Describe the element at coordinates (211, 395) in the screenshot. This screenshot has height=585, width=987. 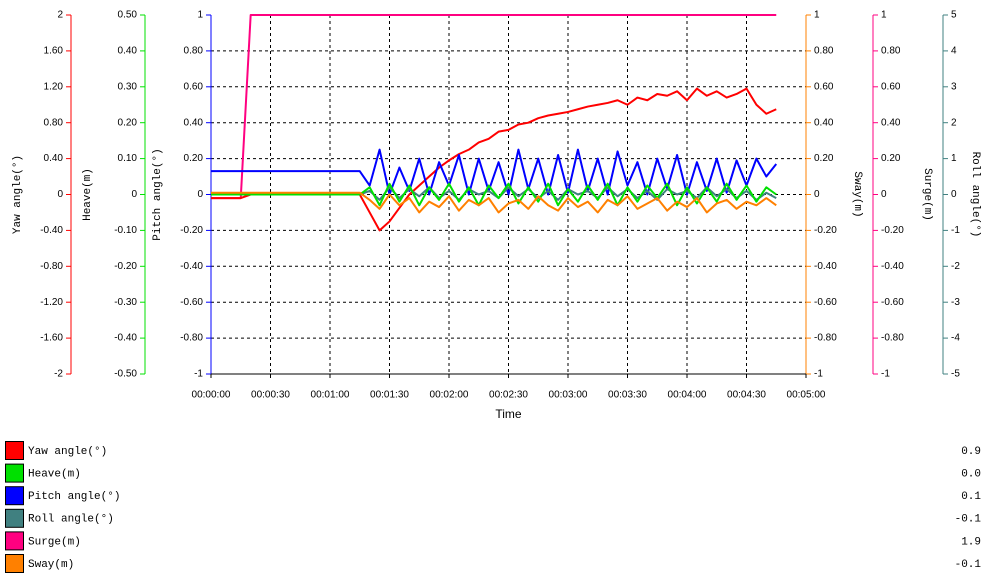
I see `x-tick-label: 00:00:00` at that location.